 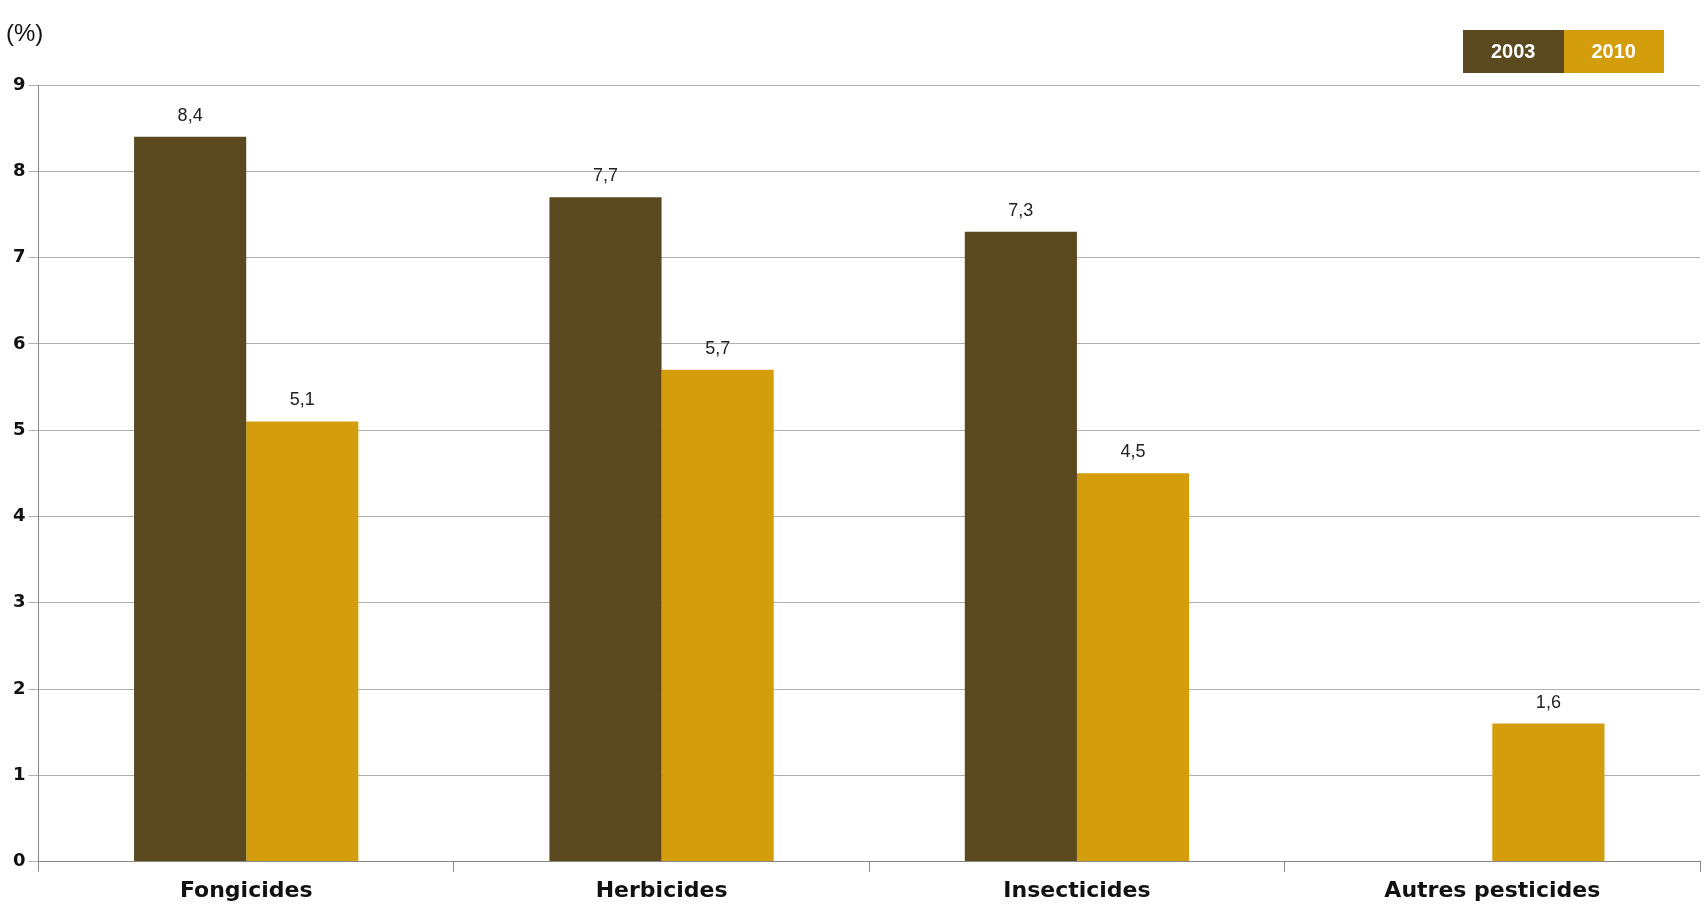 I want to click on data-label: 4,5, so click(x=1133, y=451).